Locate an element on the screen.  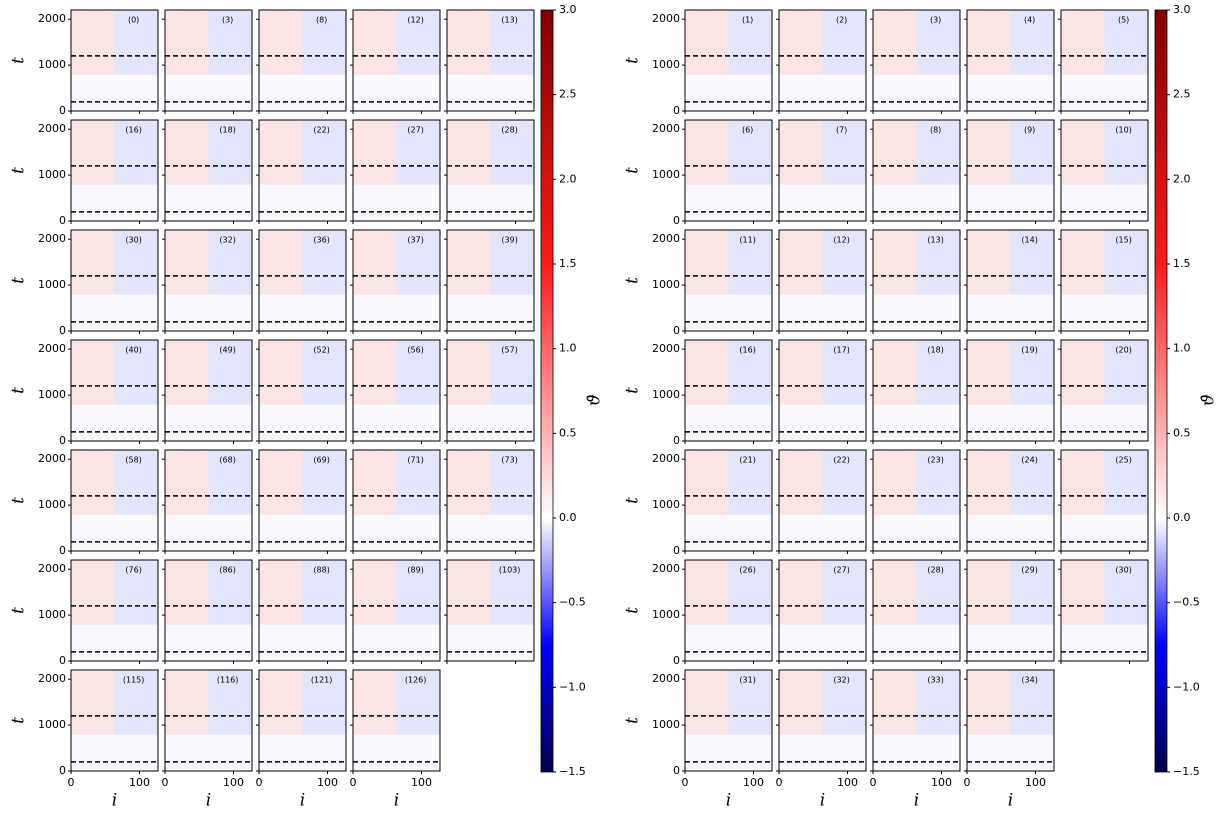
subplot: (28) is located at coordinates (489, 171).